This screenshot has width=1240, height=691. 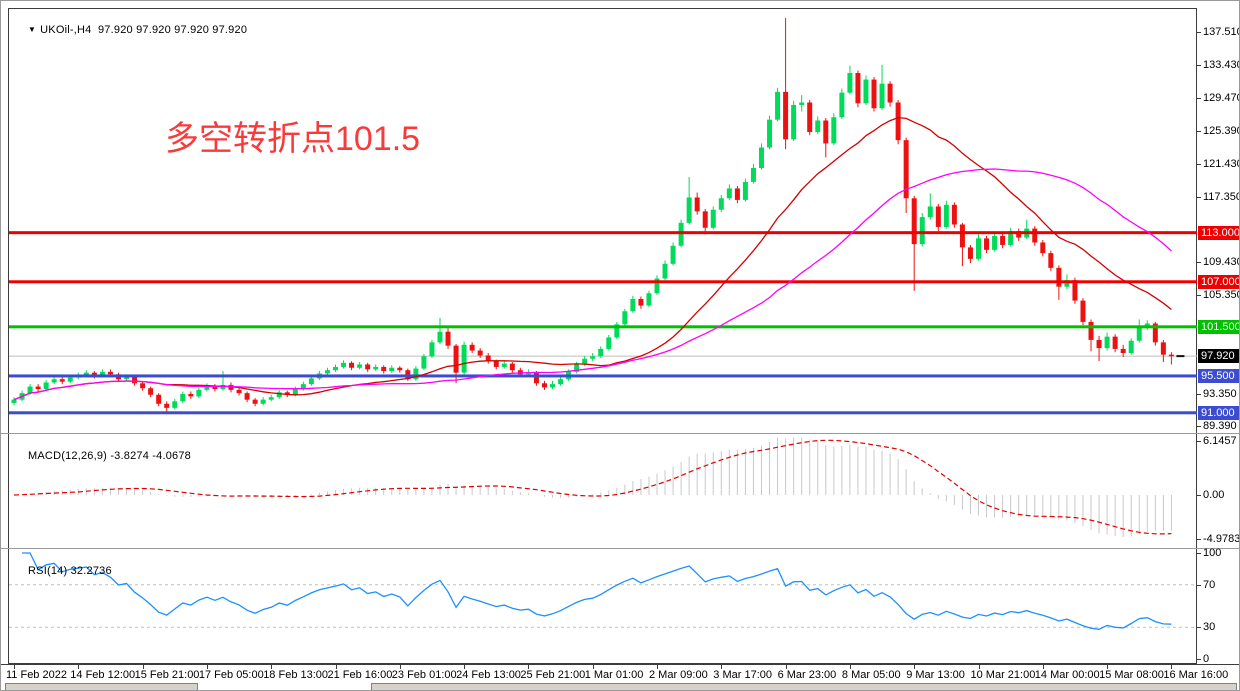 I want to click on time-axis-label: 15 Feb 21:00, so click(x=167, y=675).